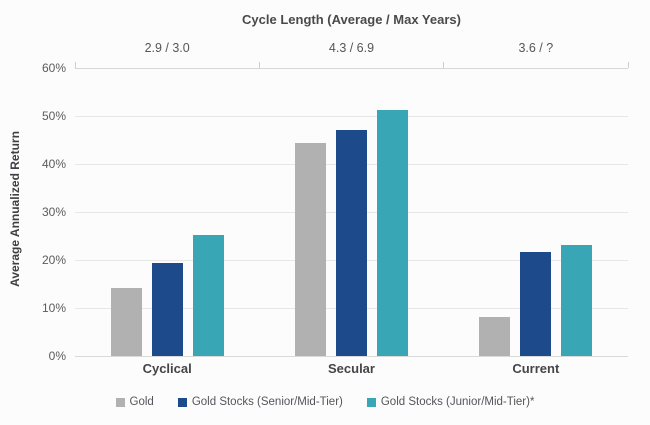 Image resolution: width=650 pixels, height=425 pixels. Describe the element at coordinates (141, 402) in the screenshot. I see `legend-label: Gold` at that location.